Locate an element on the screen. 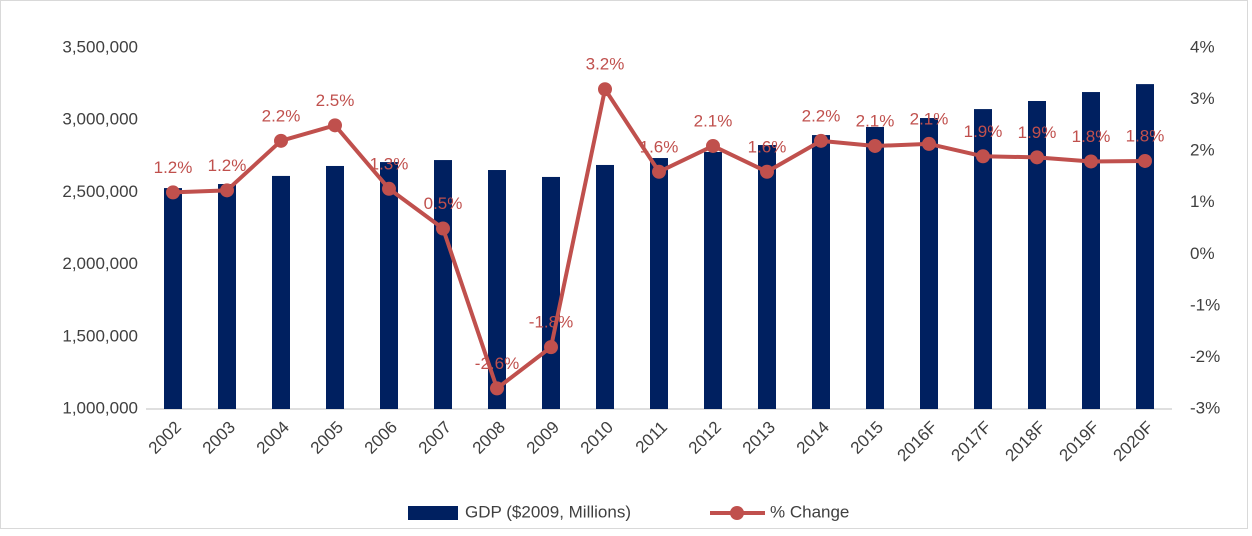  legend-label: % Change is located at coordinates (809, 511).